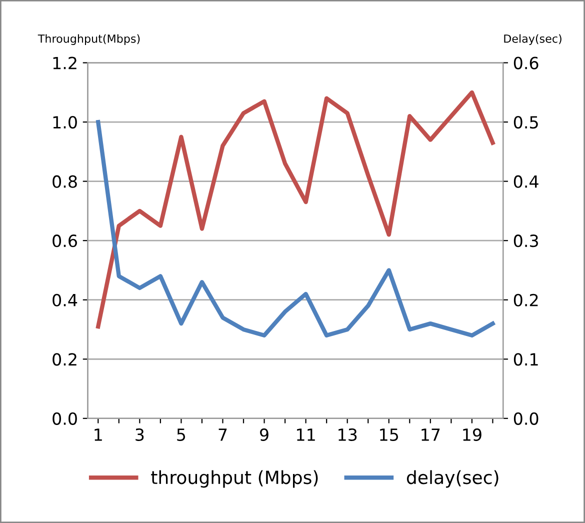 The height and width of the screenshot is (523, 585). I want to click on x-tick-label: 17, so click(431, 434).